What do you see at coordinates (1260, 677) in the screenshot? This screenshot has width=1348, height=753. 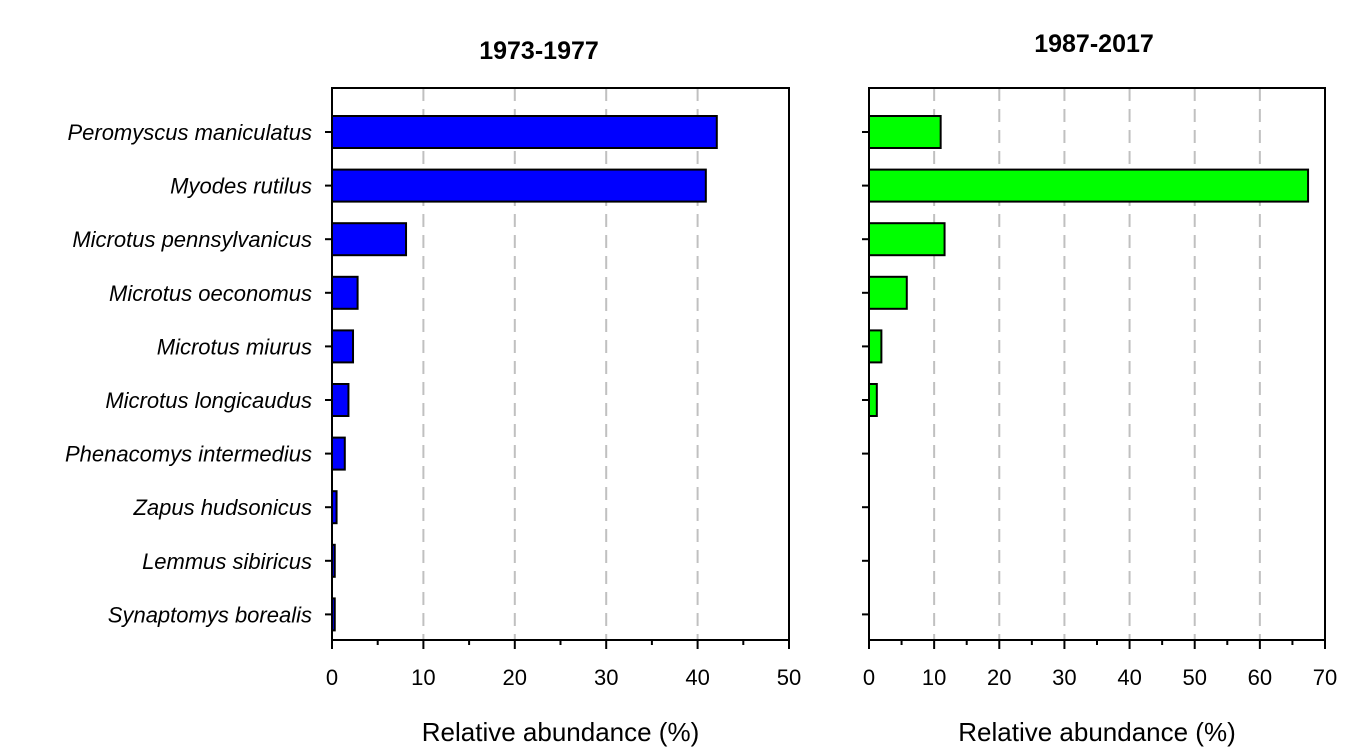 I see `x-tick-label: 60` at bounding box center [1260, 677].